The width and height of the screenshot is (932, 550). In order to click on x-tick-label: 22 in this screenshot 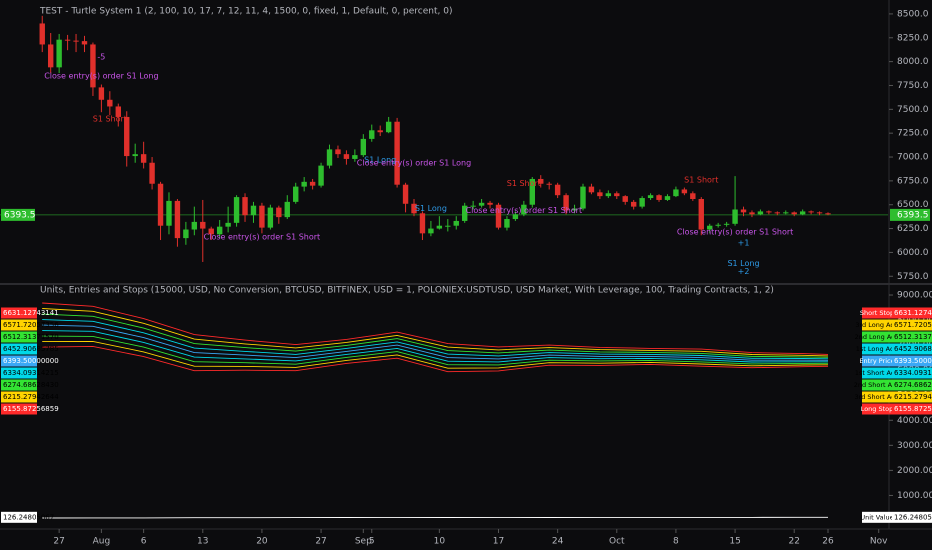, I will do `click(793, 542)`.